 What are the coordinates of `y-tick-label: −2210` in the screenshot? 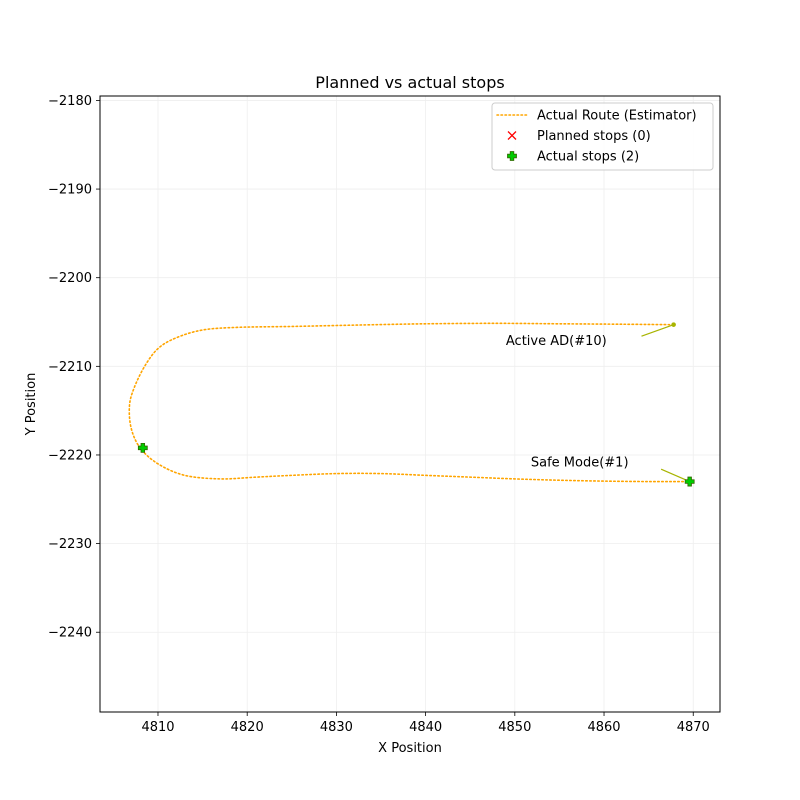 It's located at (70, 367).